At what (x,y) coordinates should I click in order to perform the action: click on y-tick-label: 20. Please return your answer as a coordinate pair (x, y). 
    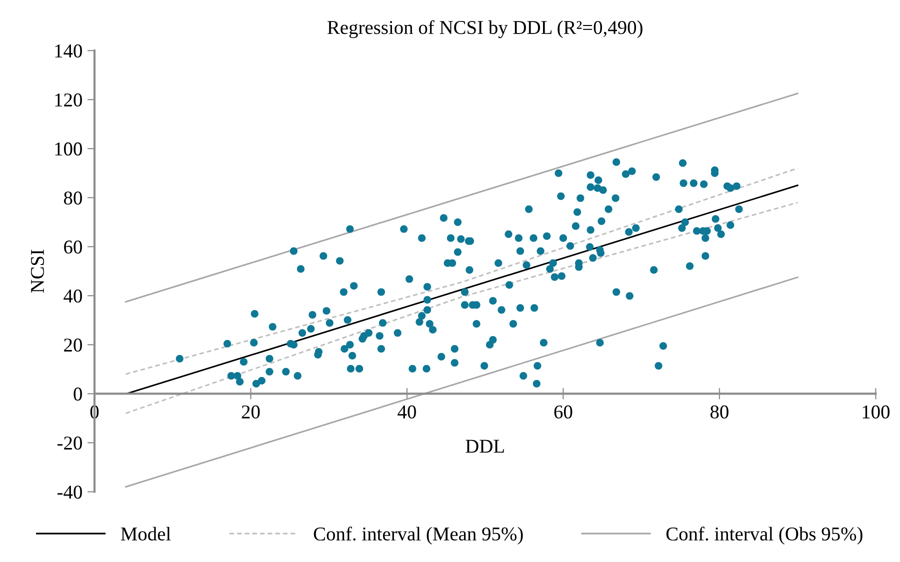
    Looking at the image, I should click on (73, 345).